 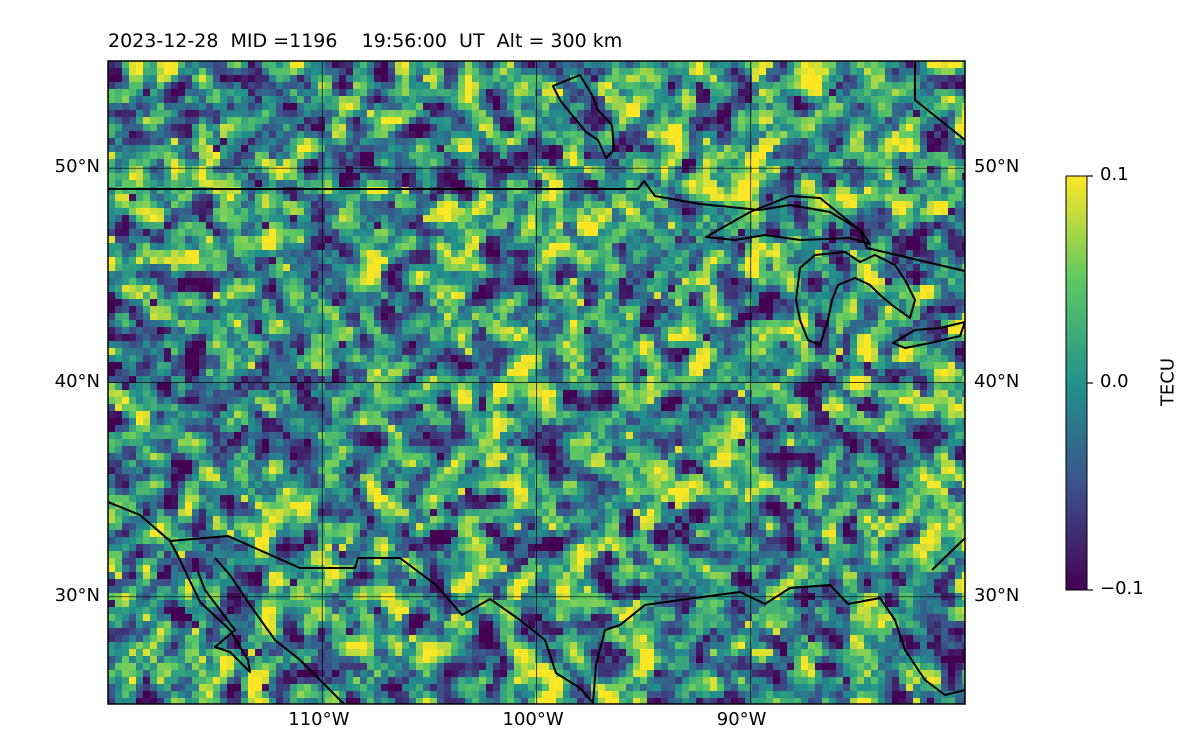 I want to click on colorbar-title: TECU, so click(x=1168, y=382).